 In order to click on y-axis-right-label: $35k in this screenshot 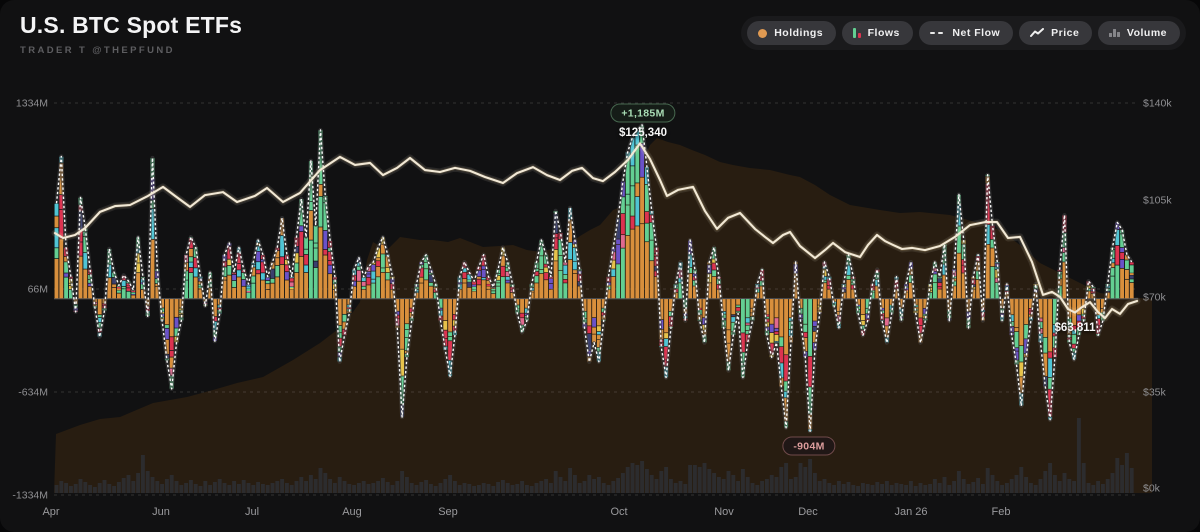, I will do `click(1155, 393)`.